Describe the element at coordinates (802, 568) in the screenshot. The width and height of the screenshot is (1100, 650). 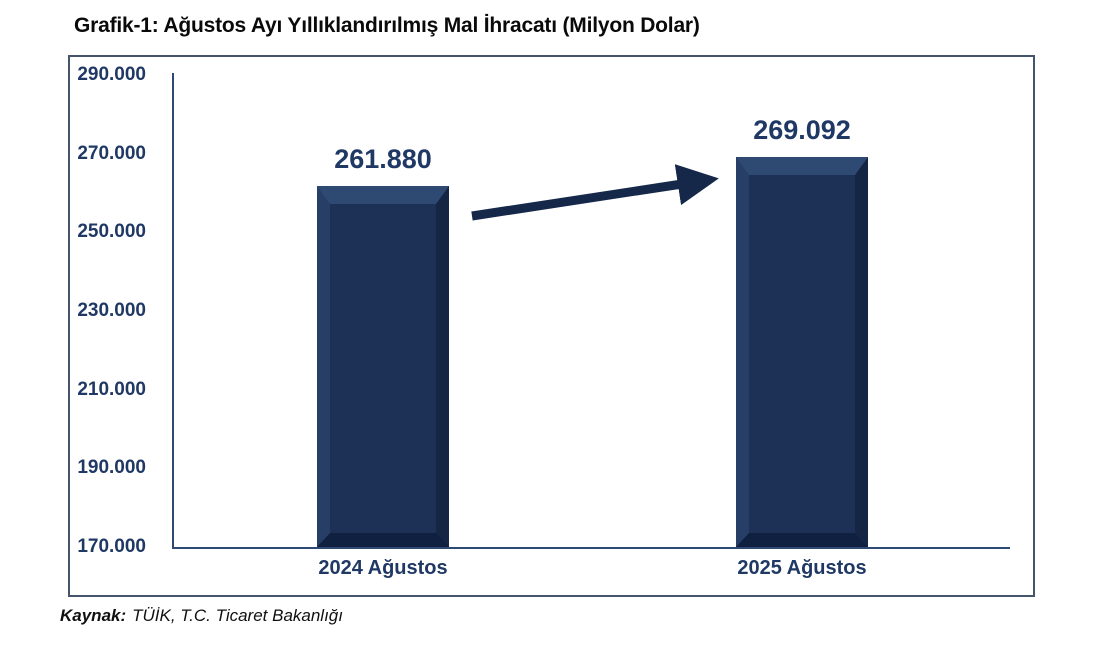
I see `x-axis-category-label: 2025 Ağustos` at that location.